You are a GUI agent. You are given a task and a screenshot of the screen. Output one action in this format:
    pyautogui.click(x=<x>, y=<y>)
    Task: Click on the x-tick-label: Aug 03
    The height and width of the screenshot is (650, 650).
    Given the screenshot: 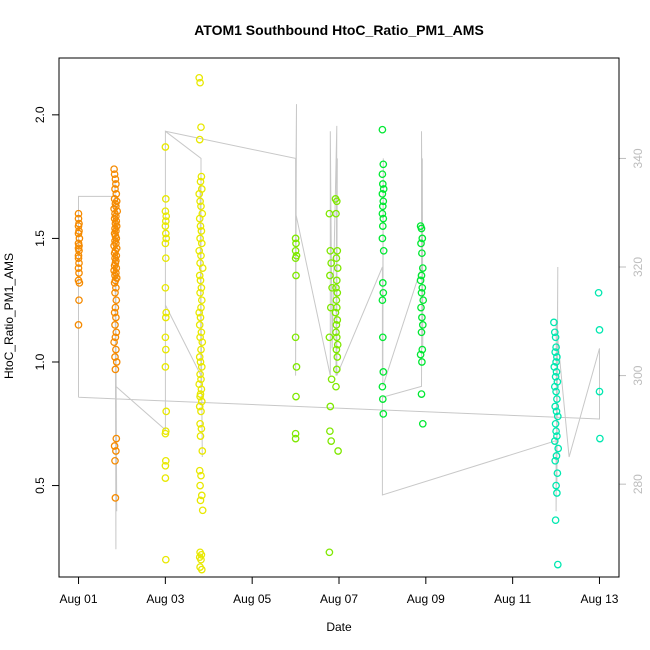 What is the action you would take?
    pyautogui.click(x=165, y=599)
    